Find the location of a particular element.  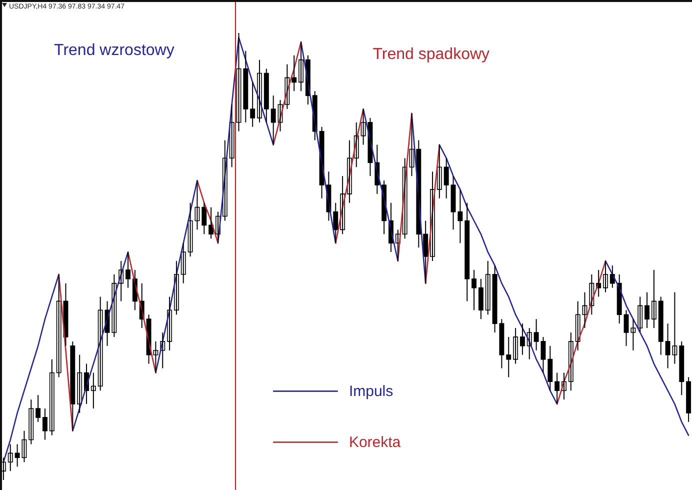

legend-label: Korekta is located at coordinates (375, 443).